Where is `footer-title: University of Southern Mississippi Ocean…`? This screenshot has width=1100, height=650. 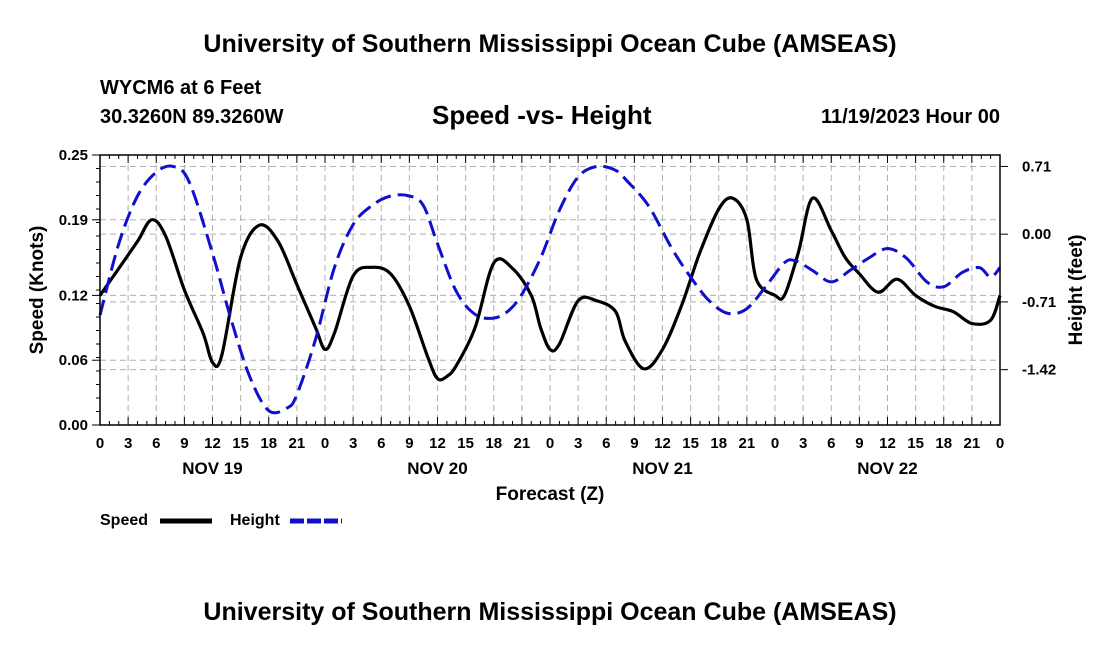 footer-title: University of Southern Mississippi Ocean… is located at coordinates (550, 612).